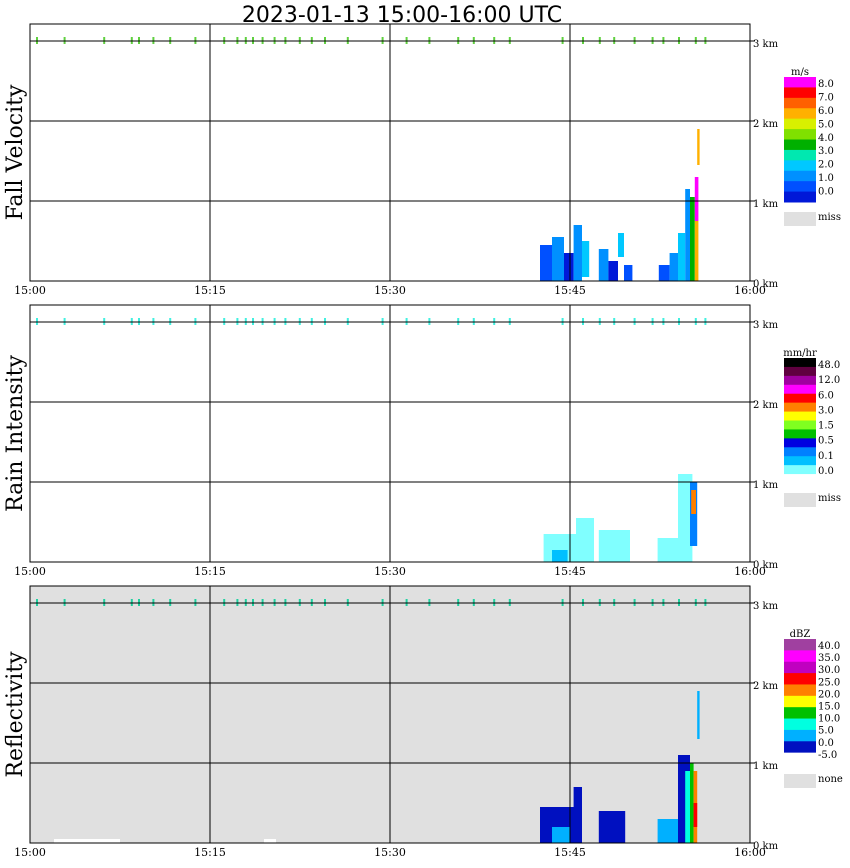  What do you see at coordinates (829, 658) in the screenshot?
I see `colorbar-label: 35.0` at bounding box center [829, 658].